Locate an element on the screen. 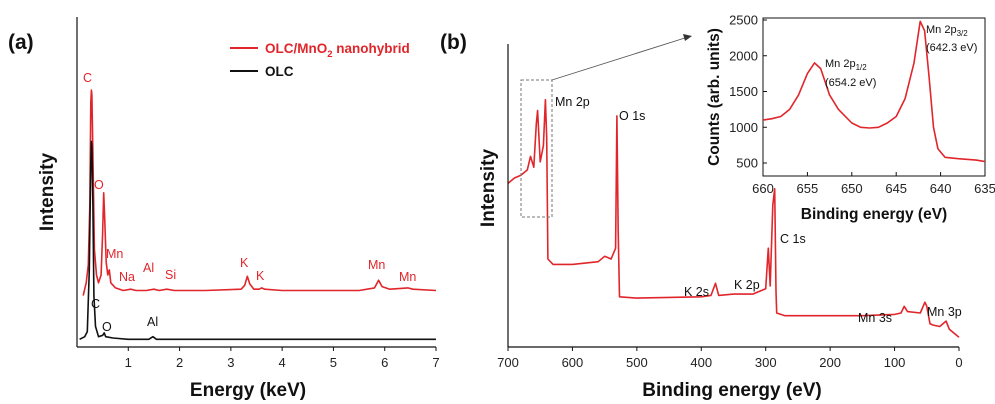 The image size is (995, 404). inset-annotation-mn2p12-value: (654.2 eV) is located at coordinates (850, 83).